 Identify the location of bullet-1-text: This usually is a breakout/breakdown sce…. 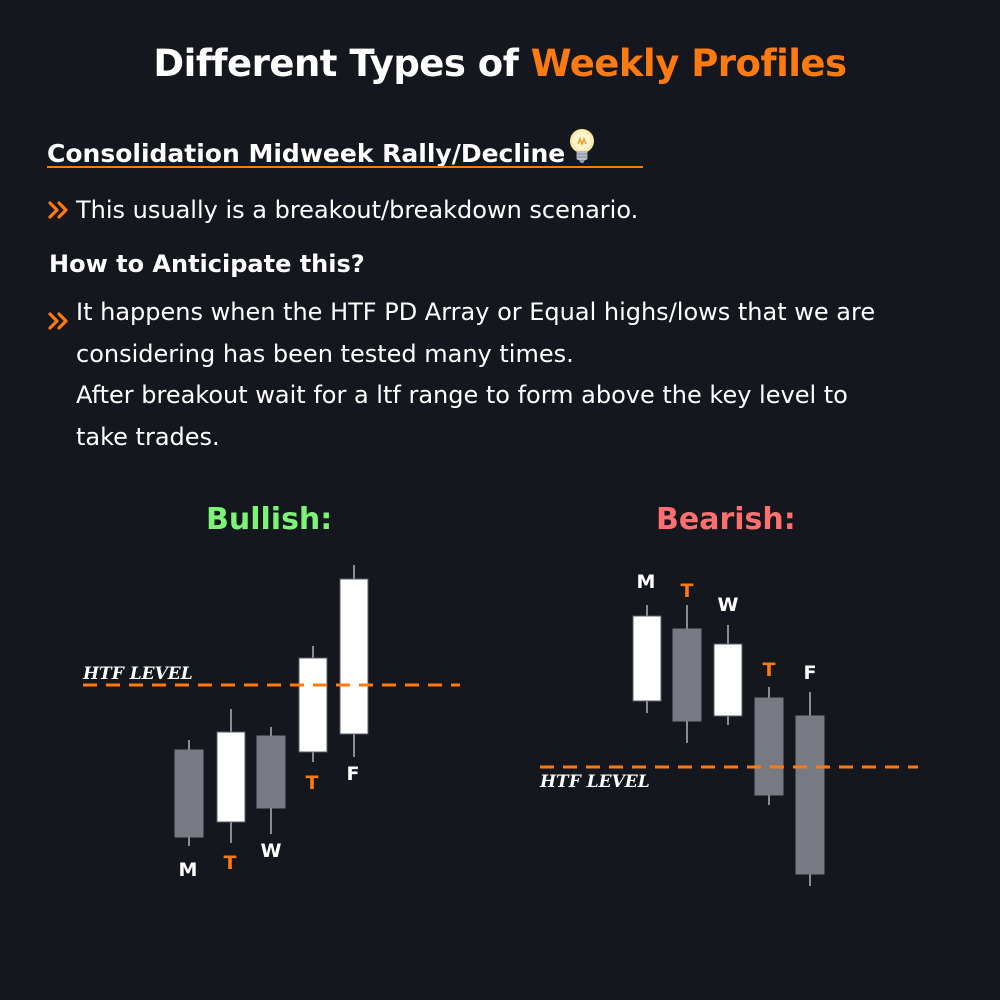
(357, 210).